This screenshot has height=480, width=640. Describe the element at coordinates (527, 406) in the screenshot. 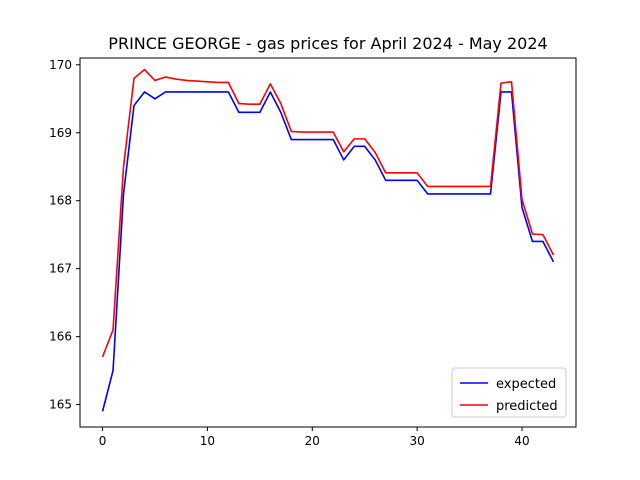

I see `legend-label-predicted: predicted` at that location.